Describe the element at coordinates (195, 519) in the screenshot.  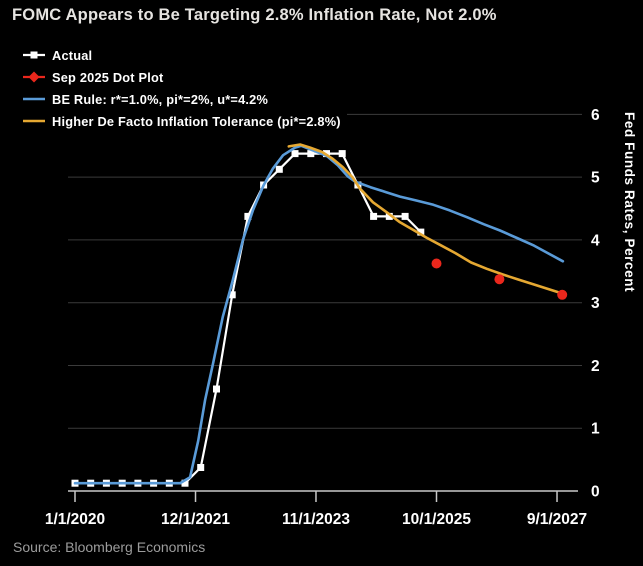
I see `x-tick-label: 12/1/2021` at that location.